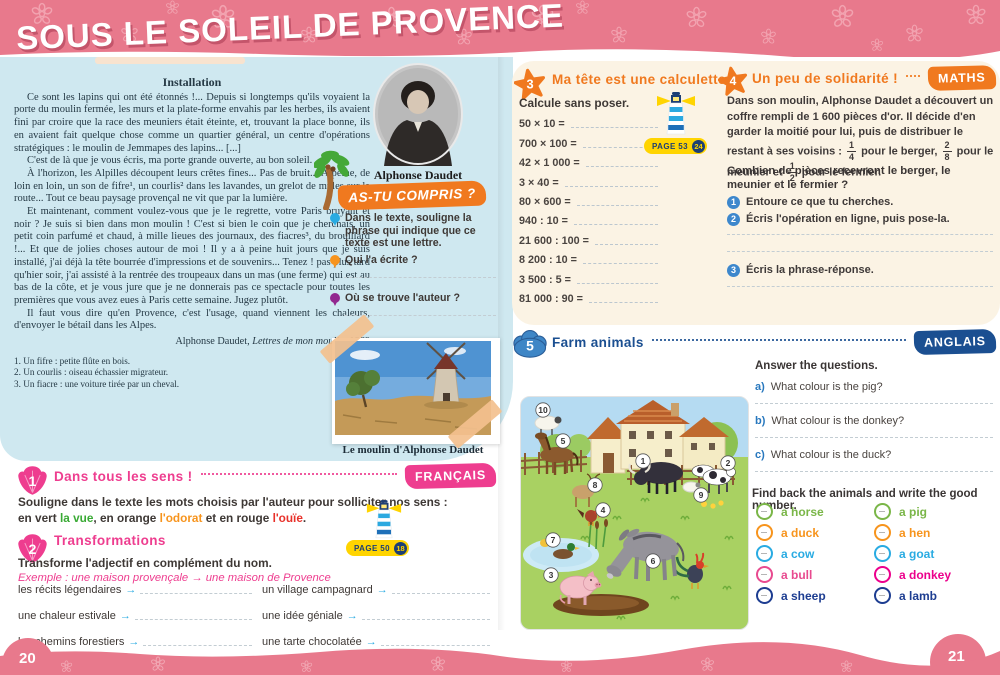 The height and width of the screenshot is (675, 1000). What do you see at coordinates (123, 476) in the screenshot?
I see `section1-title: Dans tous les sens !` at bounding box center [123, 476].